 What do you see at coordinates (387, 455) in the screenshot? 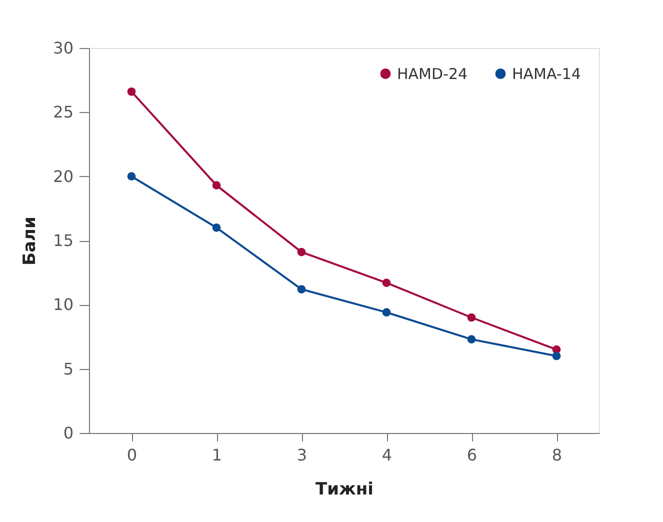
I see `x-tick-label: 4` at bounding box center [387, 455].